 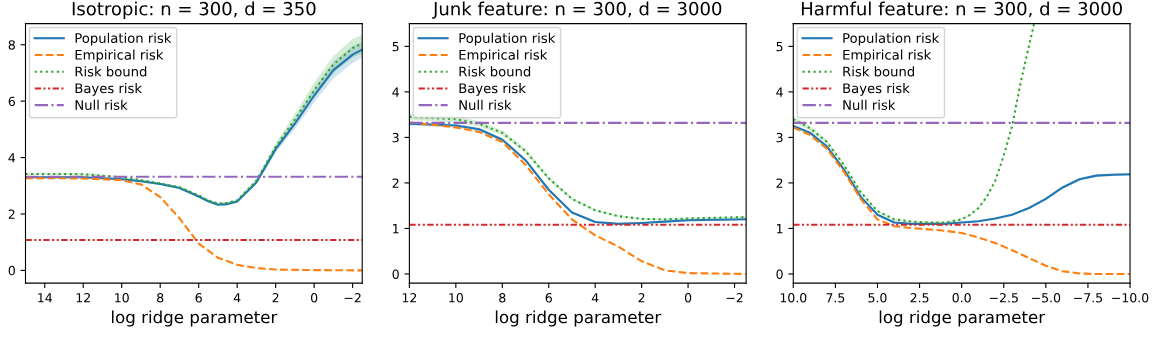 I want to click on x-tick-label: 5.0, so click(x=877, y=298).